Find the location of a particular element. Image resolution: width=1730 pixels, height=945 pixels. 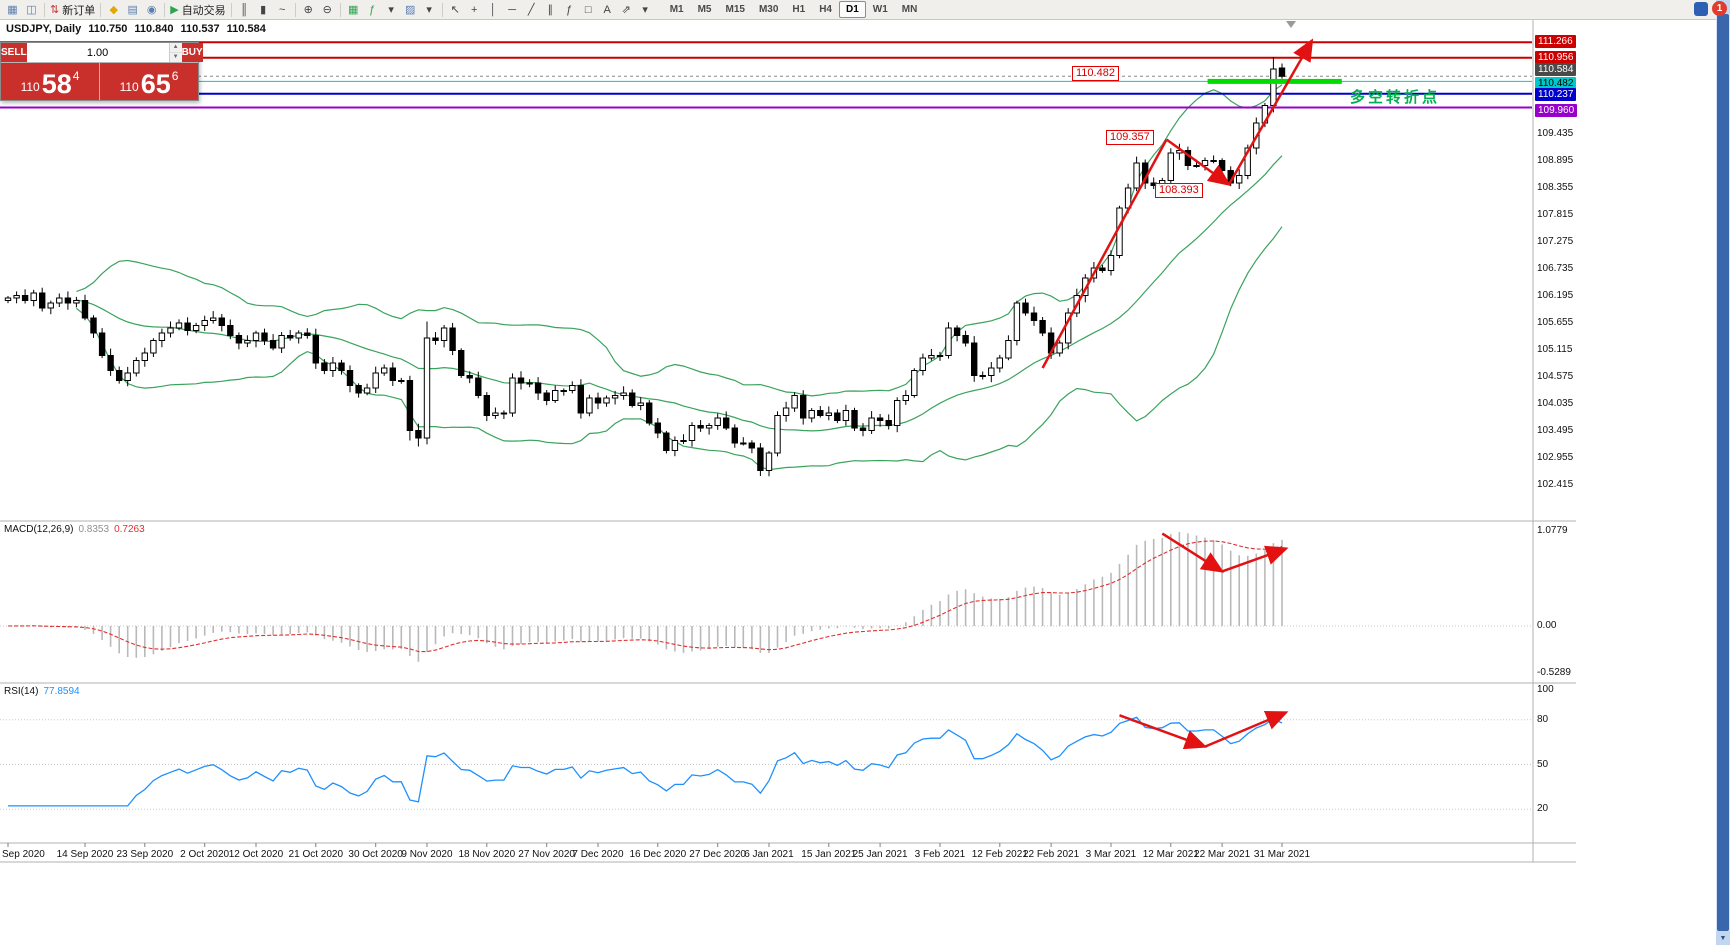

new-chart-icon: ▦ is located at coordinates (12, 10).